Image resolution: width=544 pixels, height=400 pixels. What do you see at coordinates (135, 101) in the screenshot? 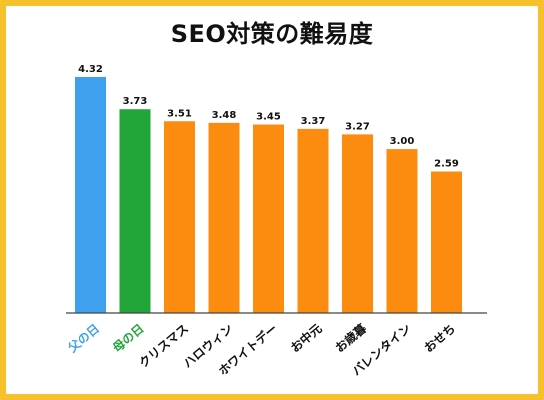
I see `value-label-2: 3.73` at bounding box center [135, 101].